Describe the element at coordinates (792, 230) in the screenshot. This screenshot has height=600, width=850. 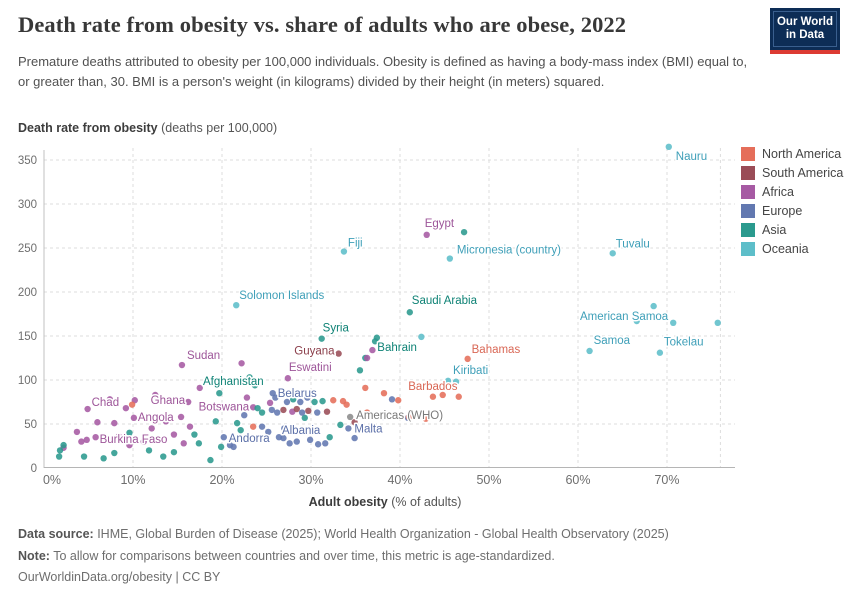
I see `legend-item-asia: Asia` at that location.